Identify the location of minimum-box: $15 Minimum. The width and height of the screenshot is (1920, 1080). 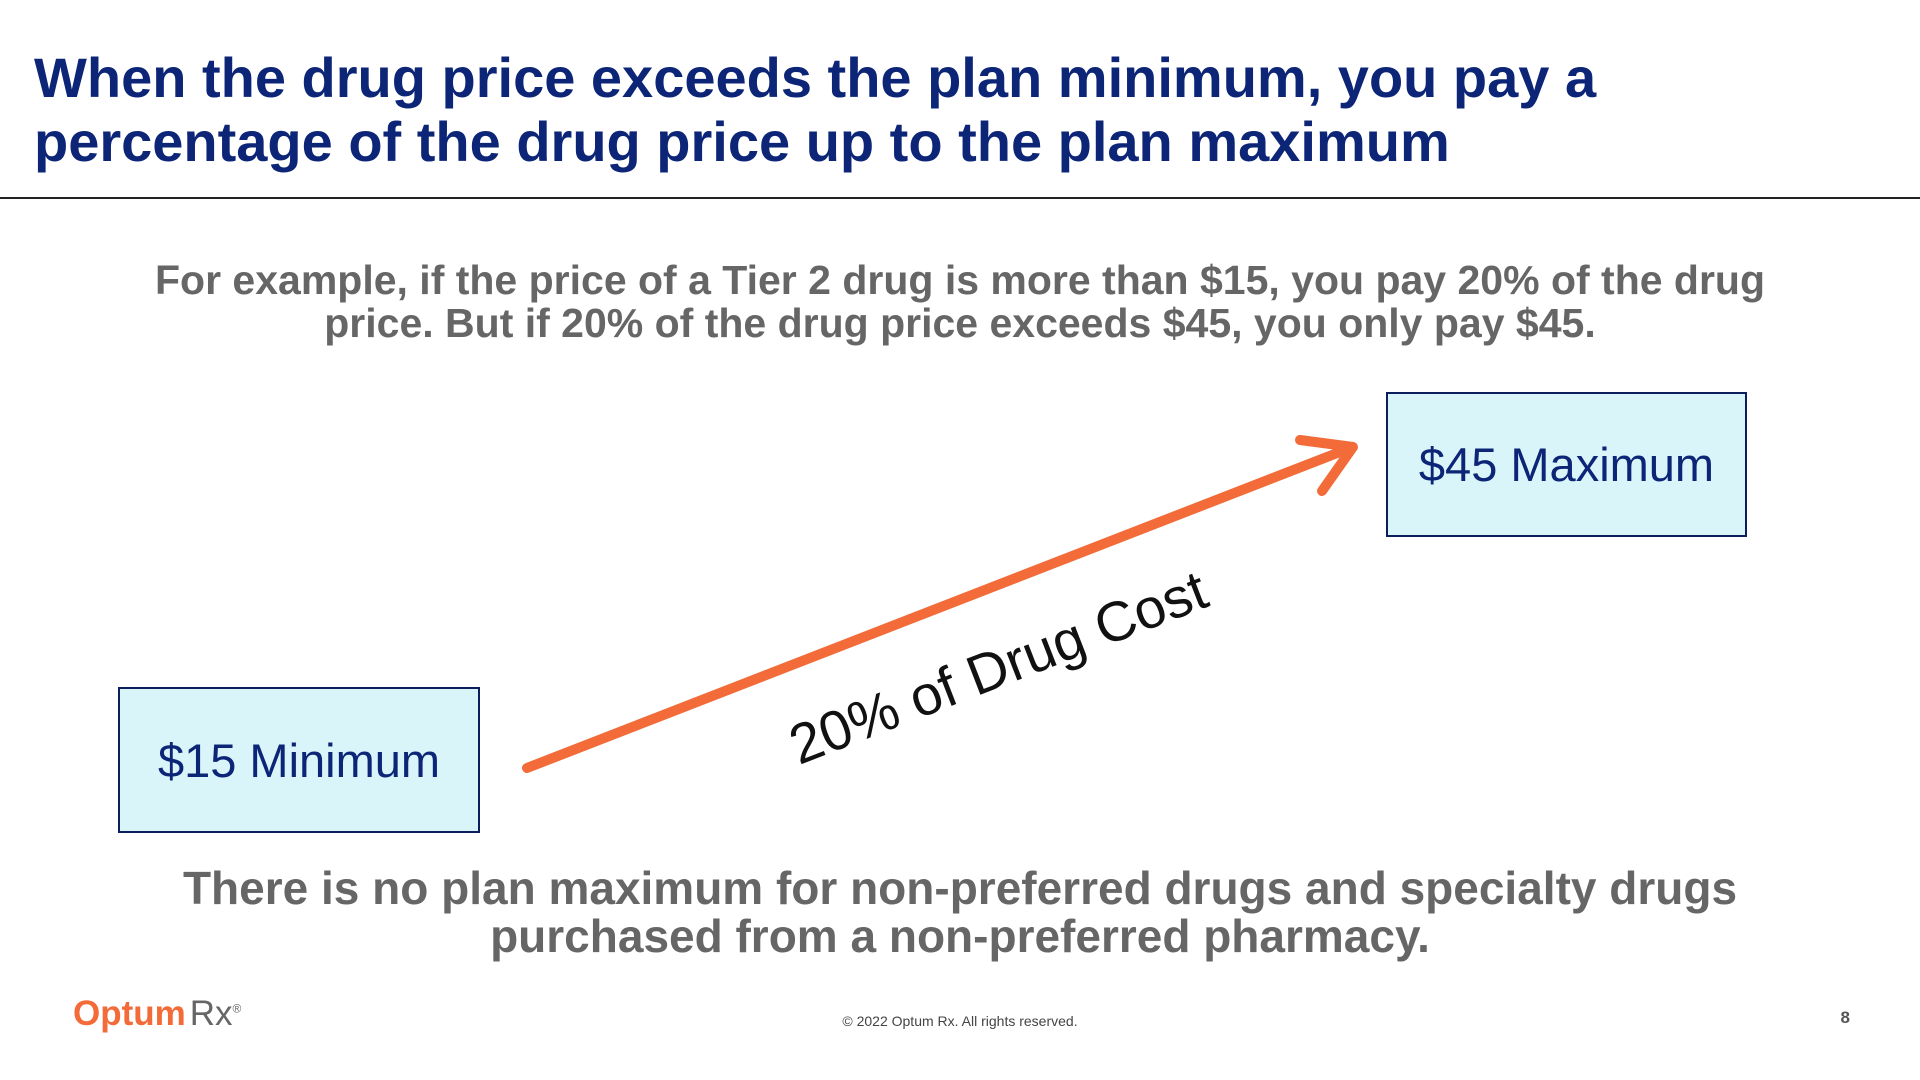
(299, 760).